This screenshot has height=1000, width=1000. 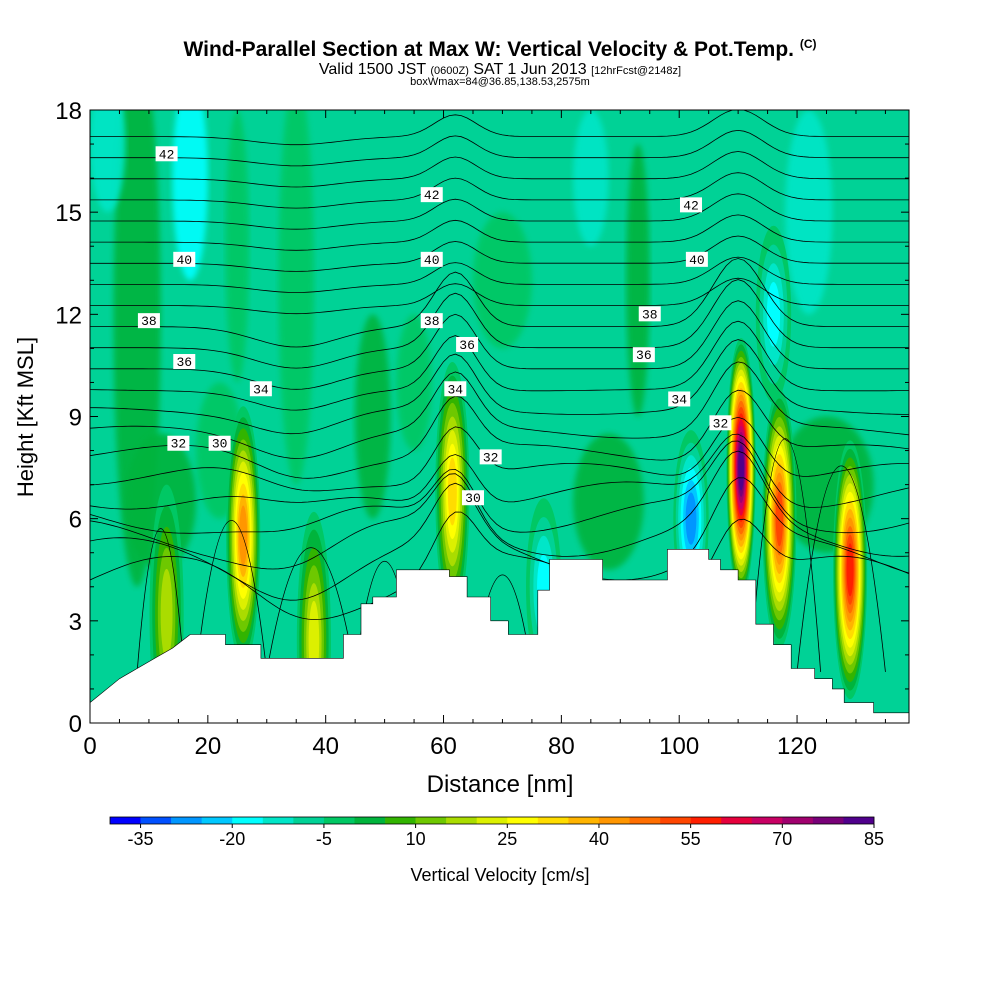 I want to click on colorbar-tick-label: 70, so click(x=782, y=839).